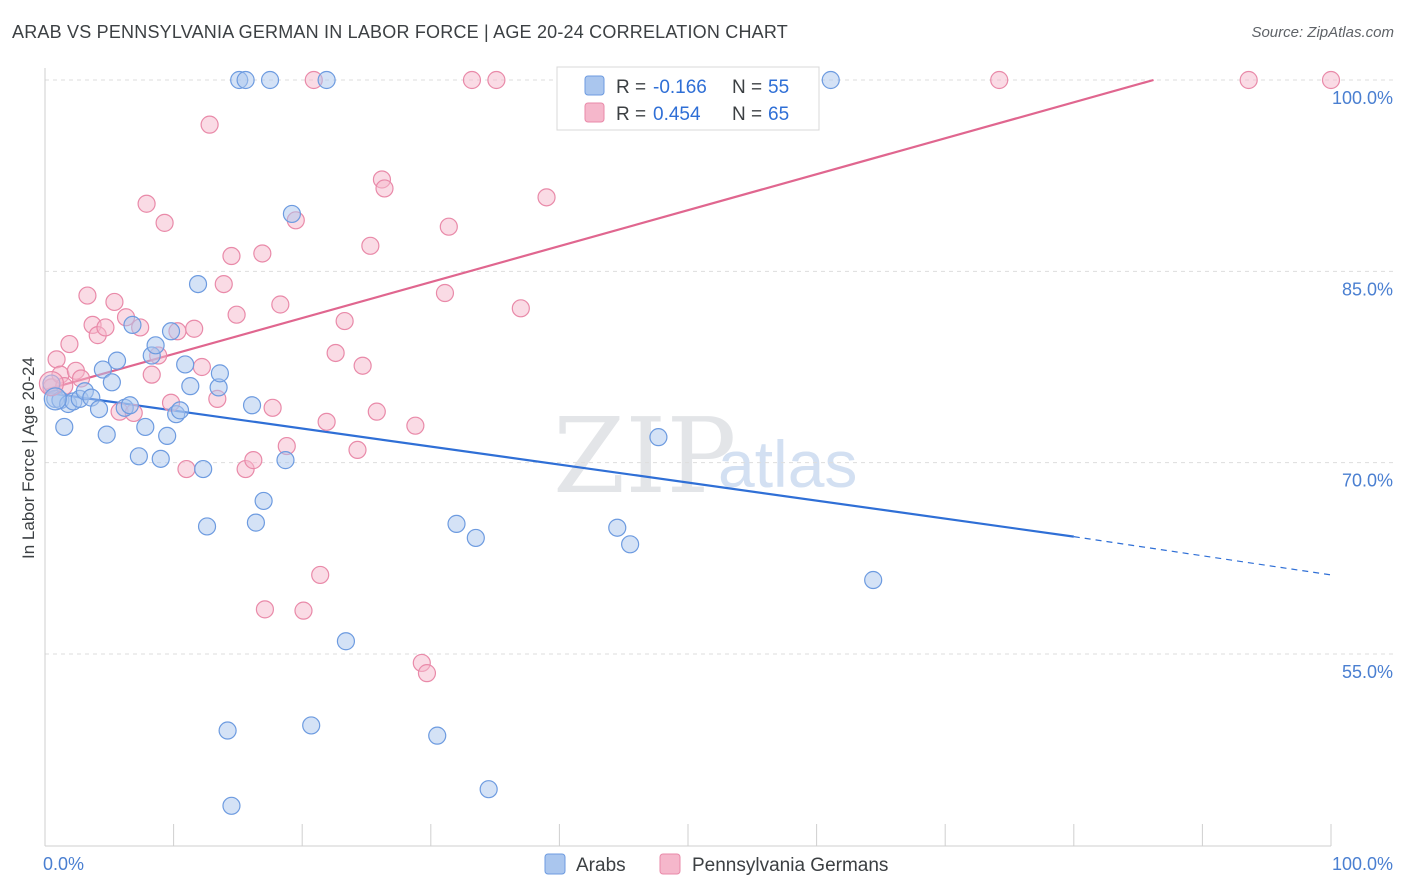 The width and height of the screenshot is (1406, 892). What do you see at coordinates (644, 456) in the screenshot?
I see `watermark-zip: ZIP` at bounding box center [644, 456].